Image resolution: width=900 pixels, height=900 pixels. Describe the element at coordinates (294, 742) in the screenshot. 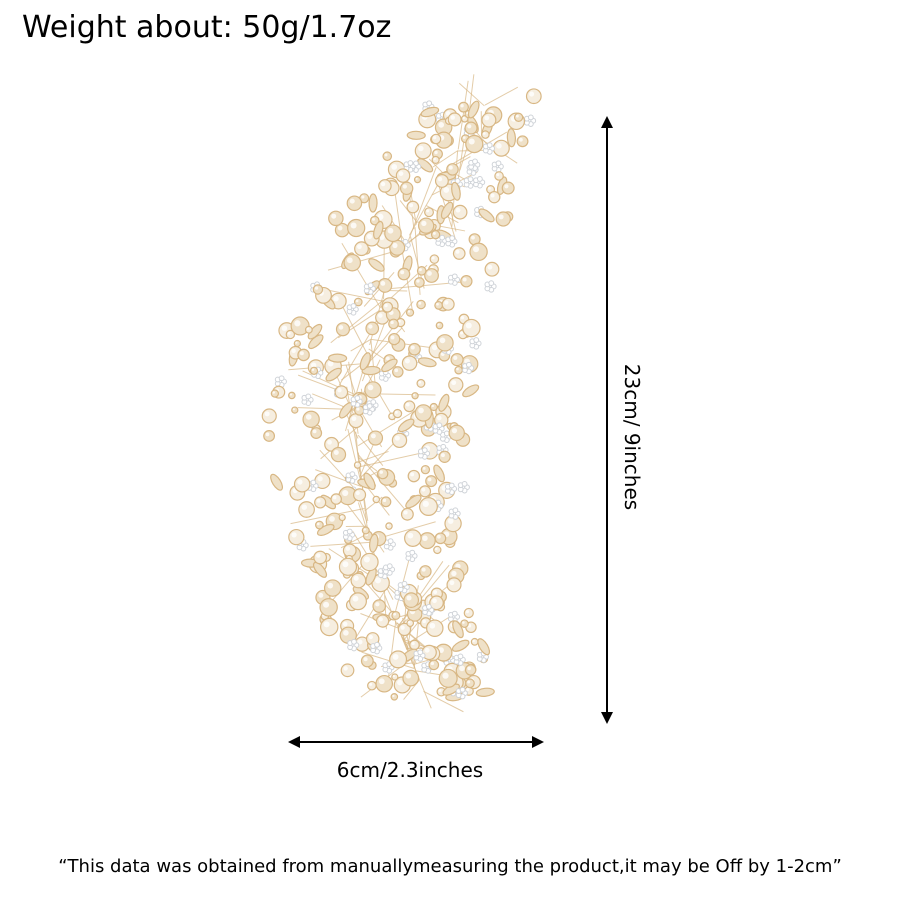

I see `arrow-left-icon` at that location.